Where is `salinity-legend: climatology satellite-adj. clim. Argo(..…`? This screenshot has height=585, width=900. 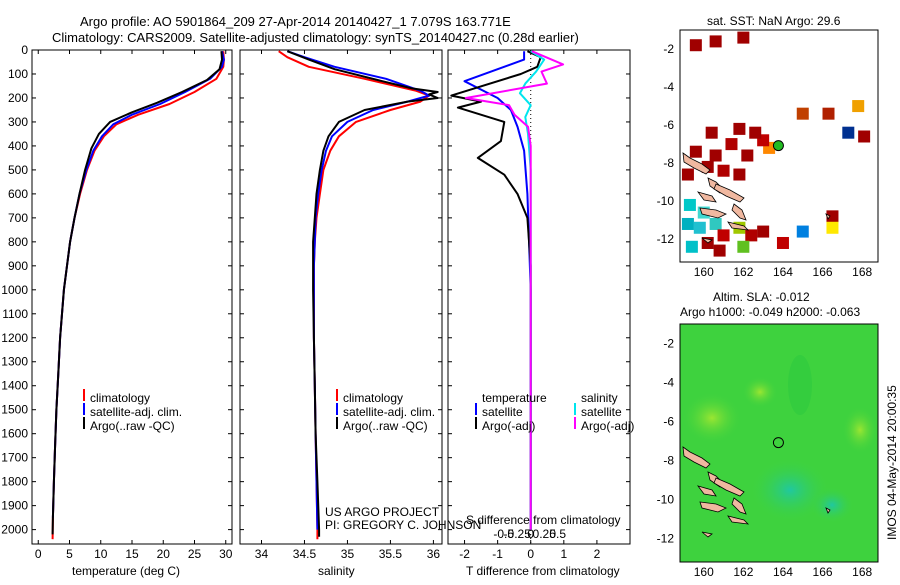
salinity-legend: climatology satellite-adj. clim. Argo(..… is located at coordinates (389, 412).